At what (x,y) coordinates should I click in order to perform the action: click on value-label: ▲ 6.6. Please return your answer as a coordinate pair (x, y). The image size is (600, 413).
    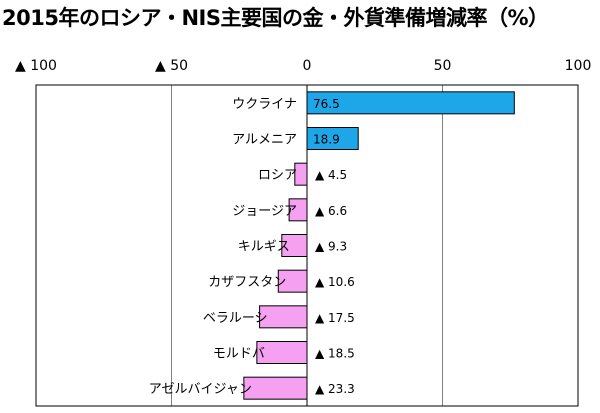
    Looking at the image, I should click on (331, 211).